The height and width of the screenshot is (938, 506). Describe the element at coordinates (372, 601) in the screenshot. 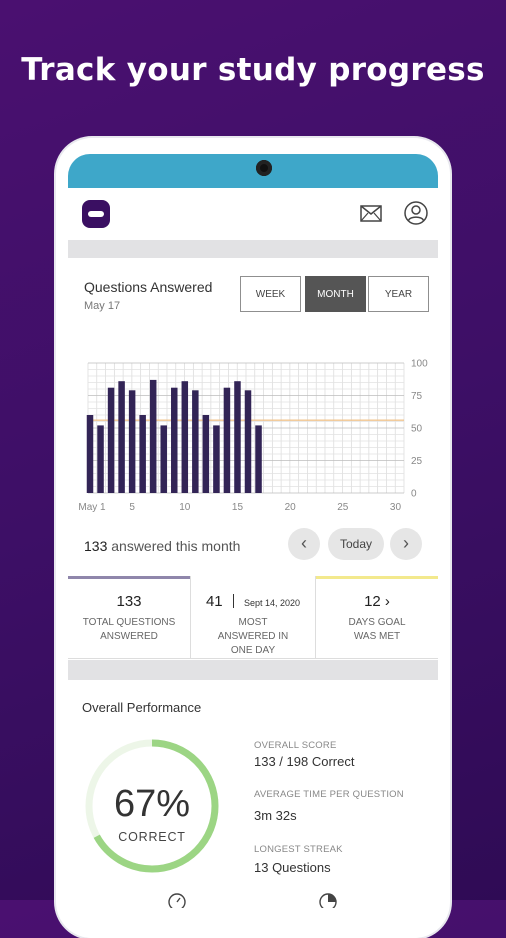

I see `stat-value: 12` at that location.